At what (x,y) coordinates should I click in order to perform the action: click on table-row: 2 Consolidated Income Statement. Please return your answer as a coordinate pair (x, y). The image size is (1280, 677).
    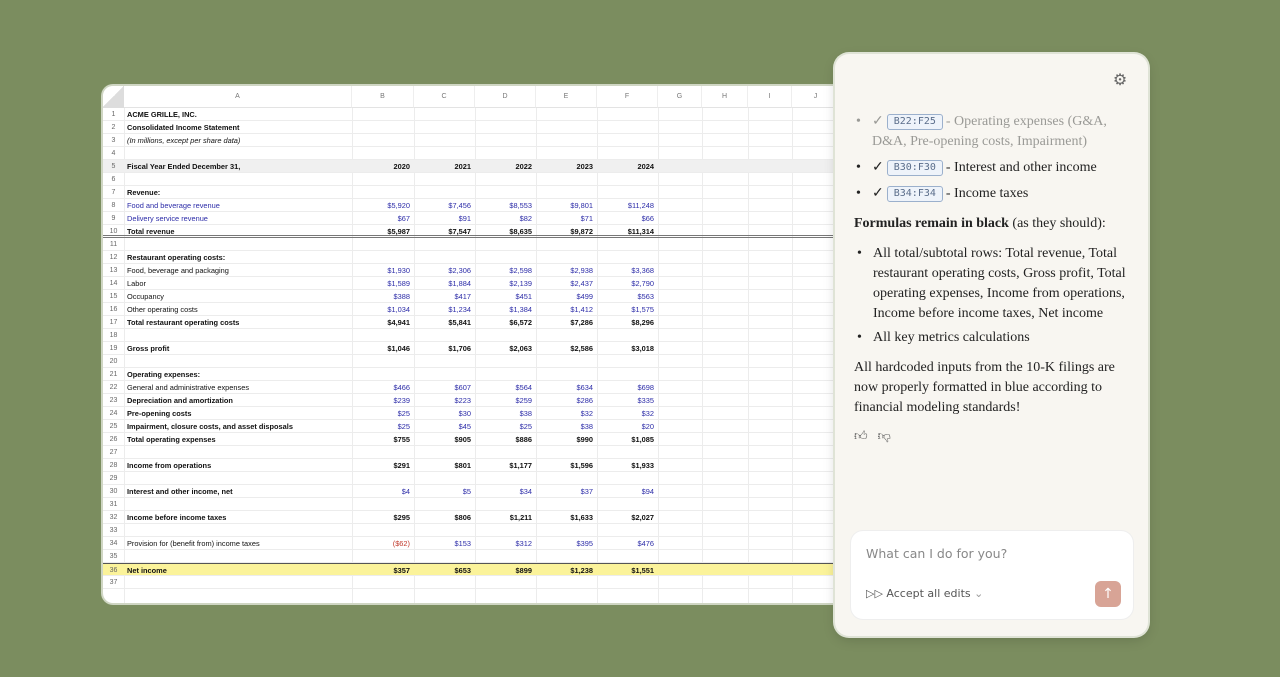
    Looking at the image, I should click on (473, 127).